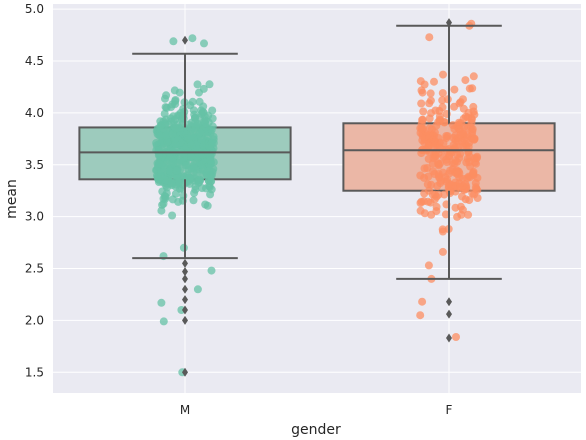  Describe the element at coordinates (34, 190) in the screenshot. I see `y-tick-labels: 1.5 2.0 2.5 3.0 3.5 4.0 4.5 5.0` at that location.